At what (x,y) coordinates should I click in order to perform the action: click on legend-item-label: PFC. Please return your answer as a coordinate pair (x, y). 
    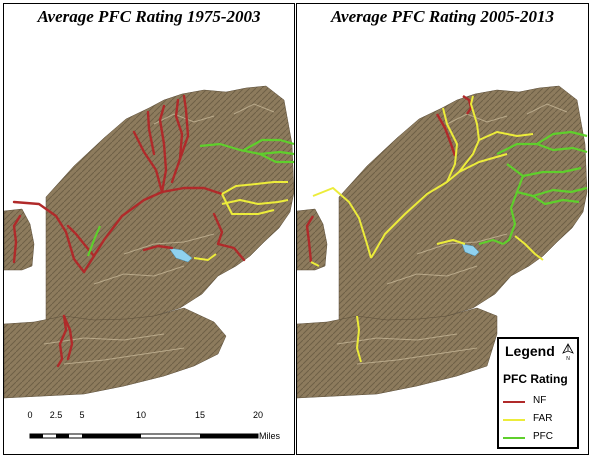
    Looking at the image, I should click on (543, 436).